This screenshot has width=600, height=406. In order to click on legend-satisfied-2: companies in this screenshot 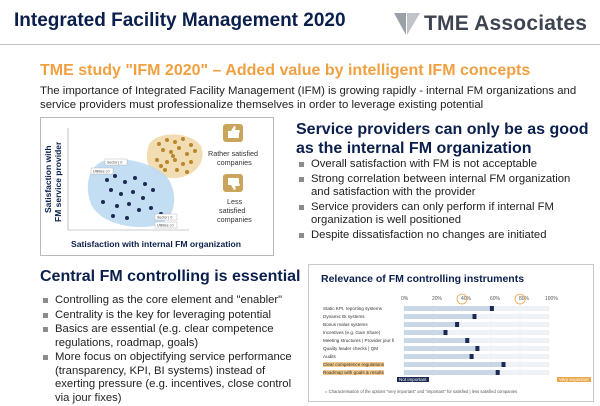, I will do `click(234, 162)`.